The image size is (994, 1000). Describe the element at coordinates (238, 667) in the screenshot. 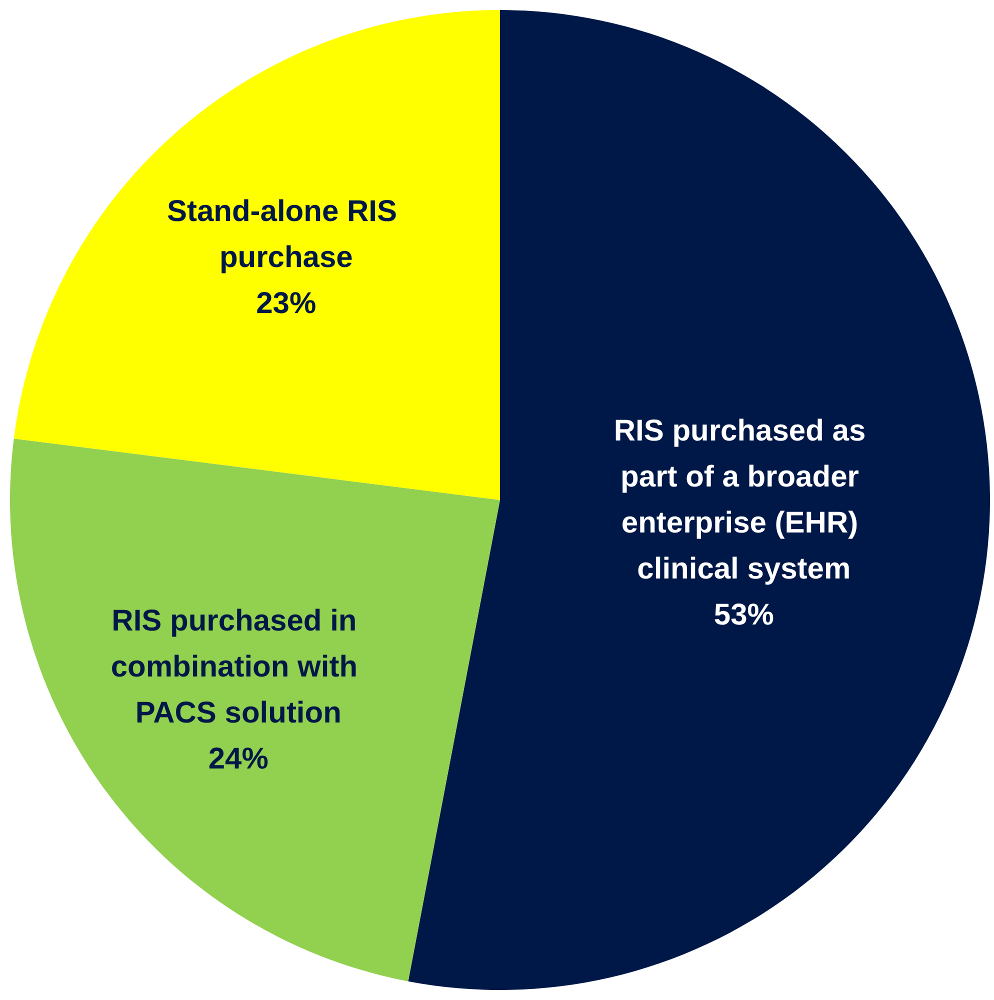

I see `slice-label: RIS purchased in combination with PACS solution` at that location.